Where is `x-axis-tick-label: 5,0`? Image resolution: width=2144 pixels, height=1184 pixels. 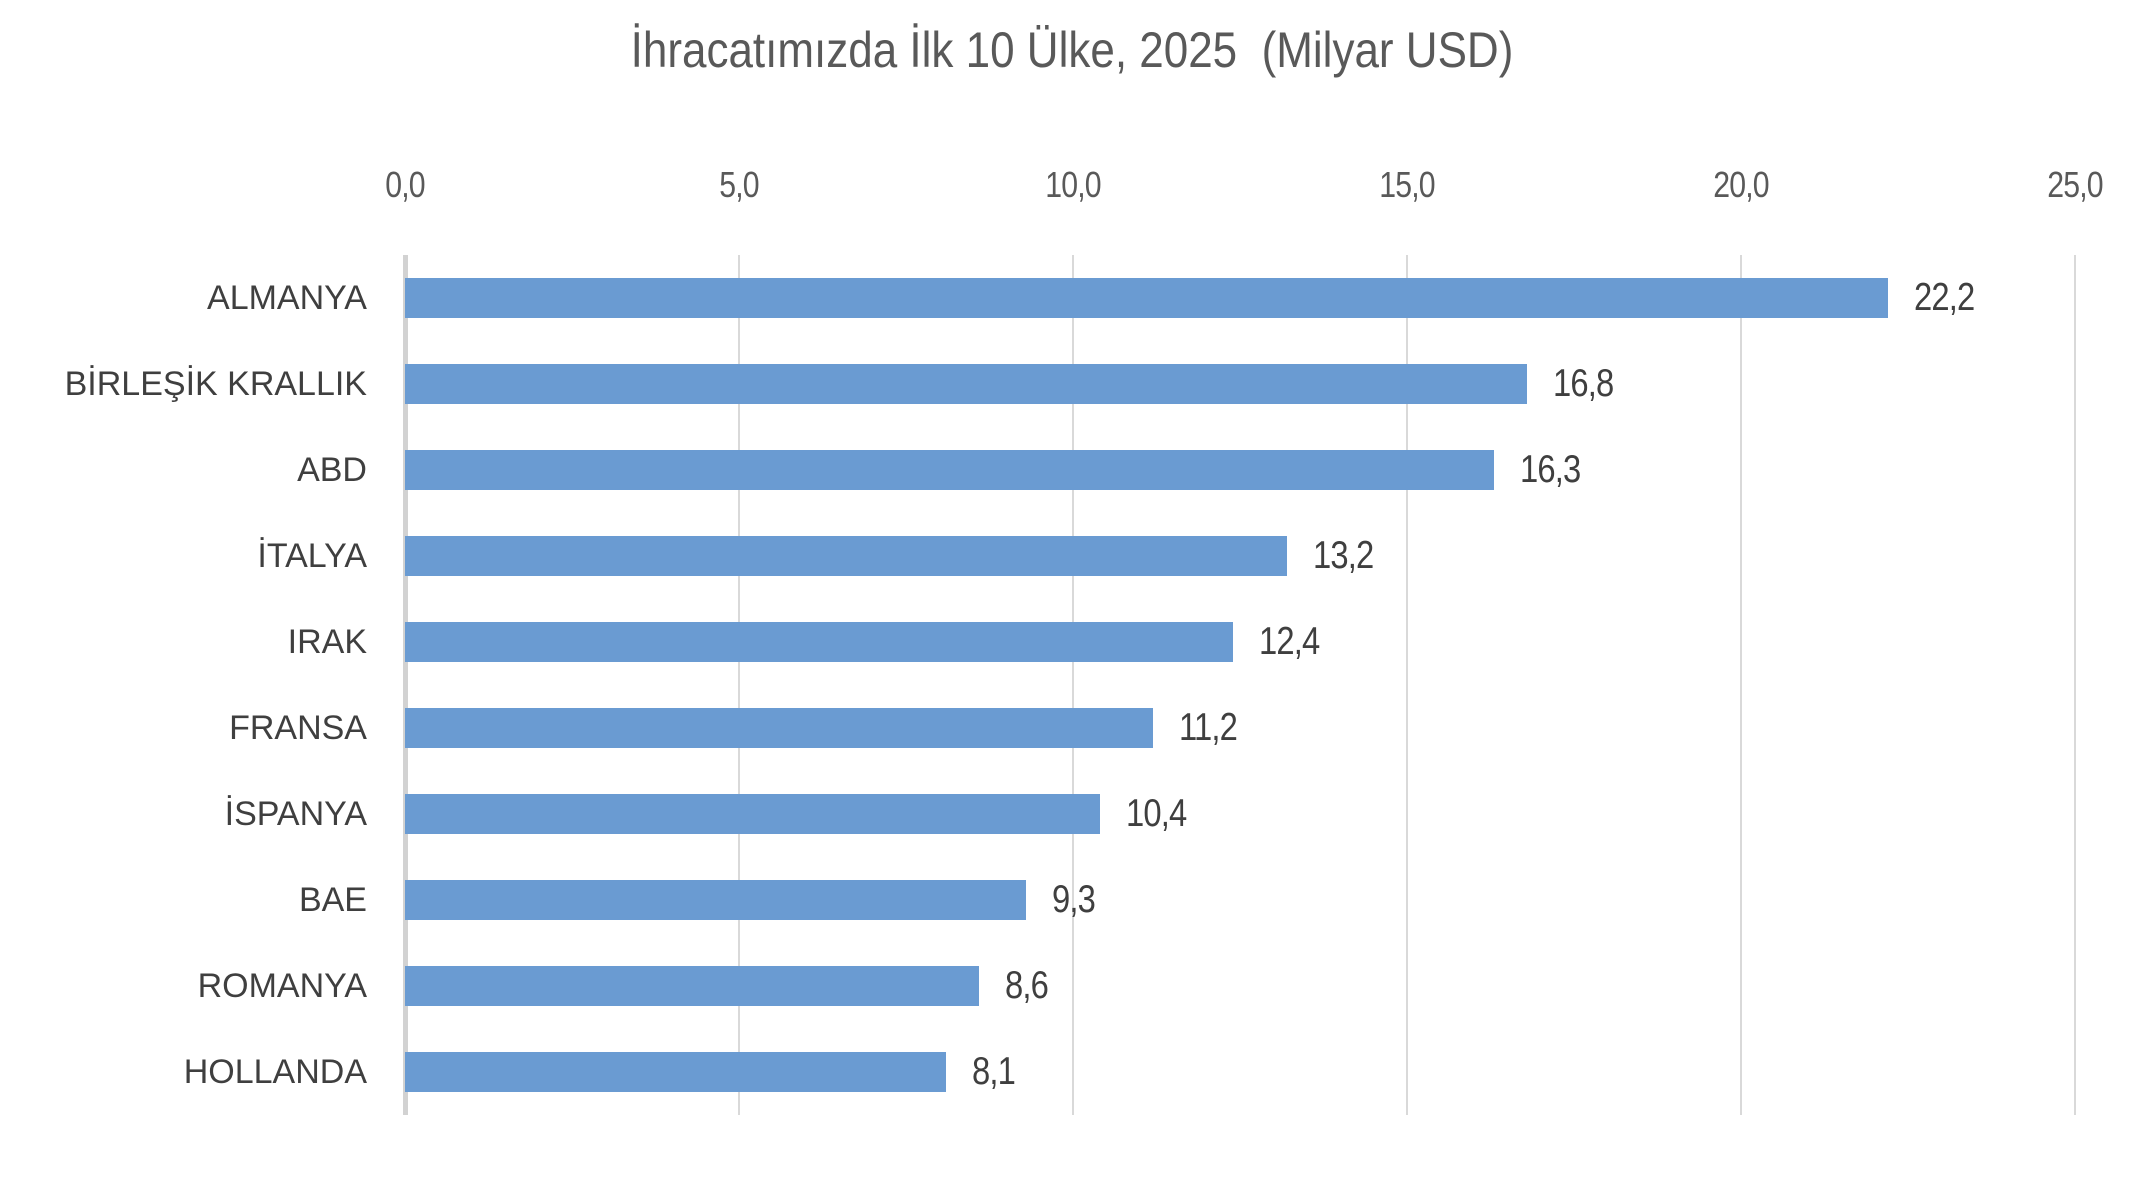 x-axis-tick-label: 5,0 is located at coordinates (739, 184).